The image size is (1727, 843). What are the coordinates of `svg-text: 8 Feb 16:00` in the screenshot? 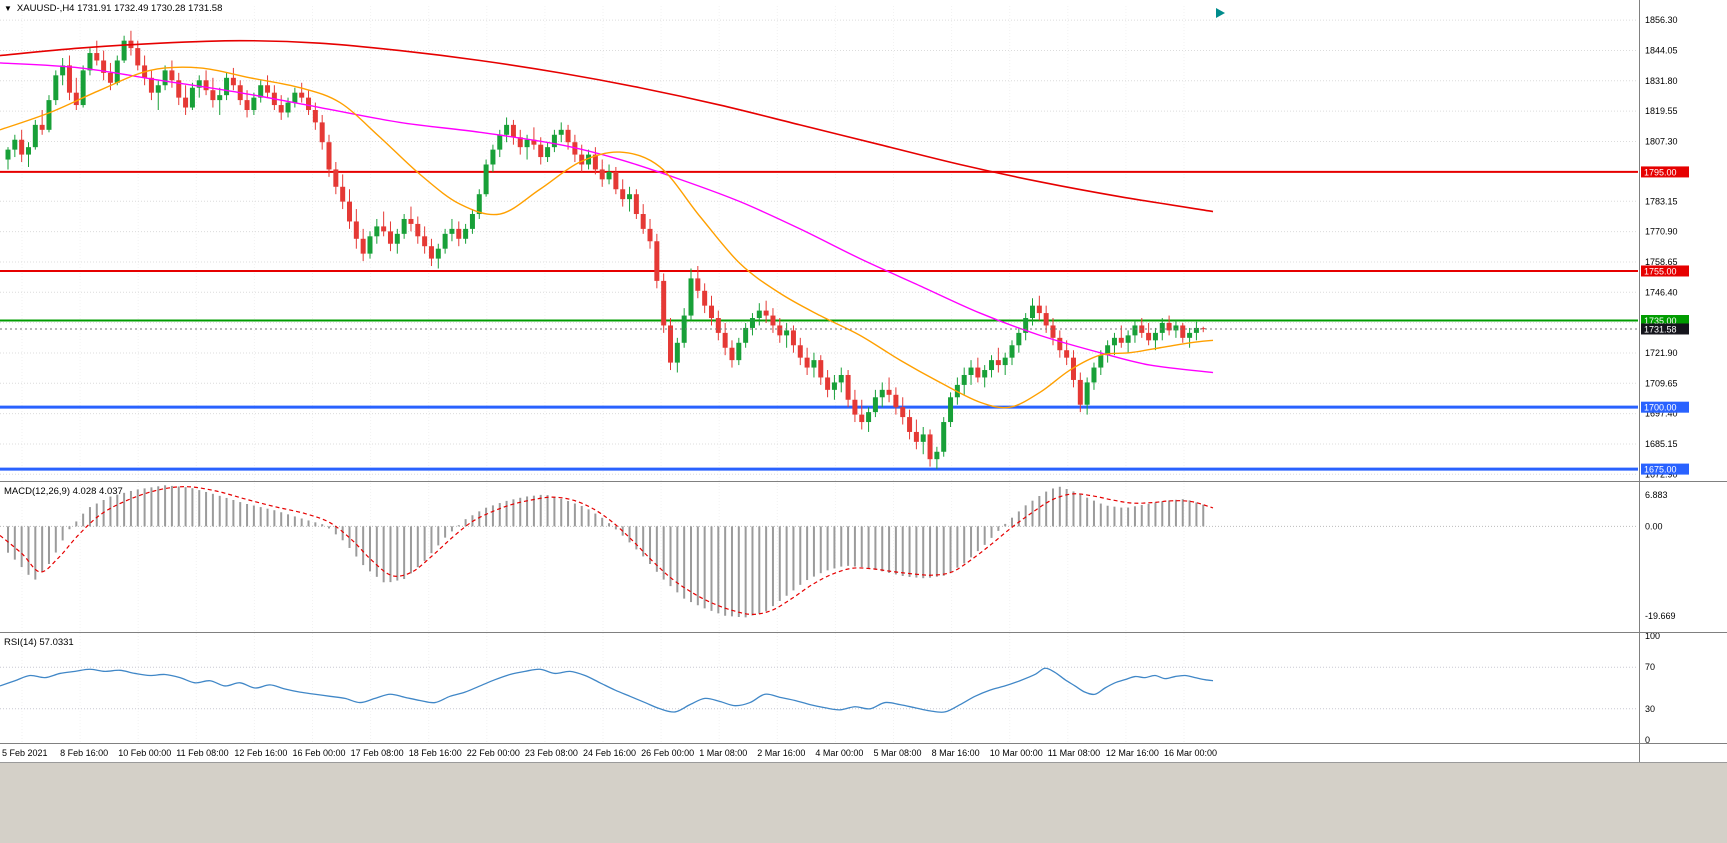 It's located at (84, 753).